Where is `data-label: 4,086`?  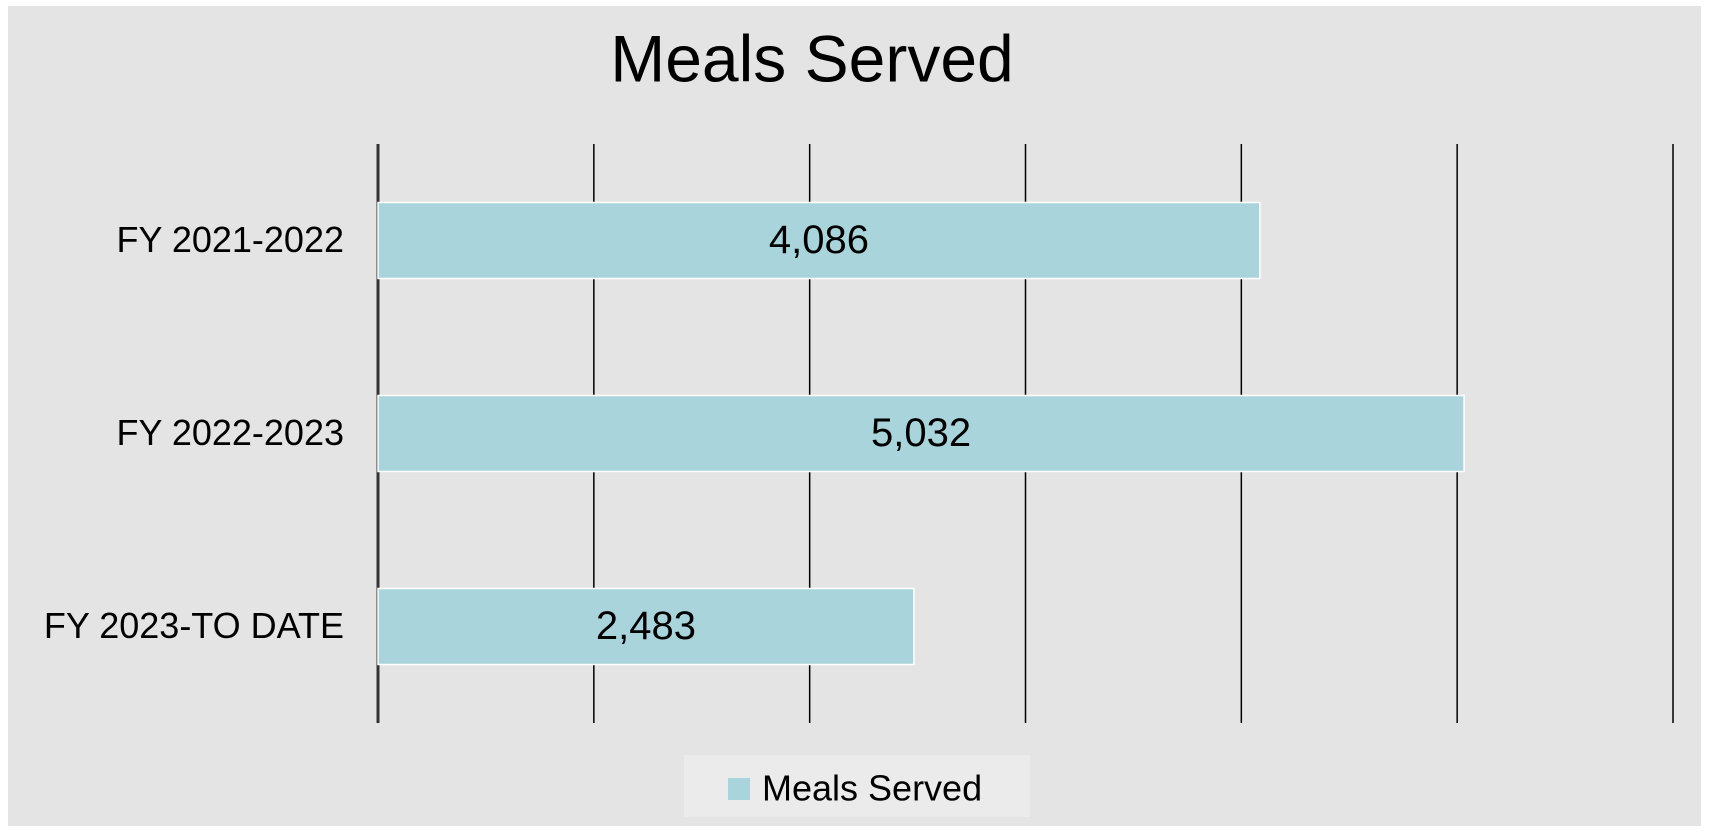
data-label: 4,086 is located at coordinates (819, 240).